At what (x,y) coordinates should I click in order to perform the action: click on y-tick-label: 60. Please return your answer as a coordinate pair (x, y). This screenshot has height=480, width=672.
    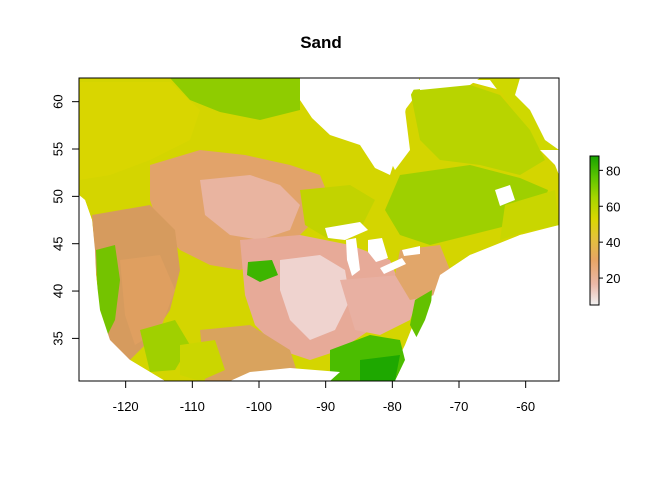
    Looking at the image, I should click on (58, 101).